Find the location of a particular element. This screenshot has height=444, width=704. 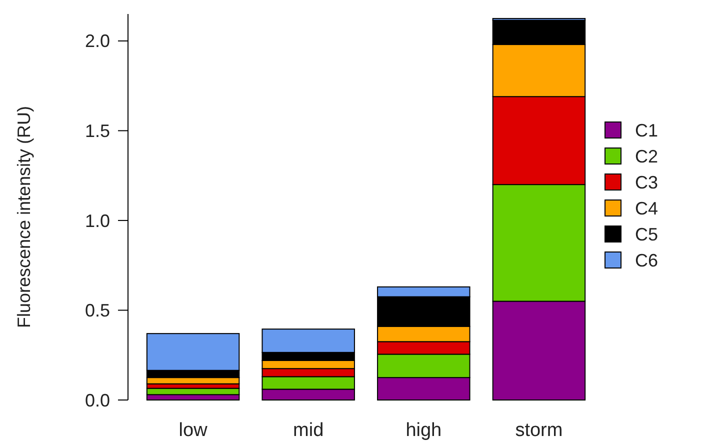

legend-label: C6 is located at coordinates (646, 260).